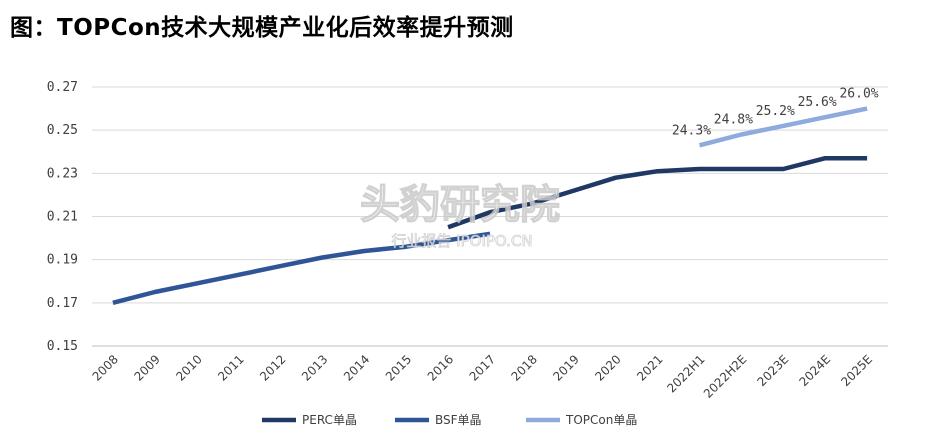 The width and height of the screenshot is (930, 426). What do you see at coordinates (461, 241) in the screenshot?
I see `watermark-subtext: 行业报告 IPOIPO.CN` at bounding box center [461, 241].